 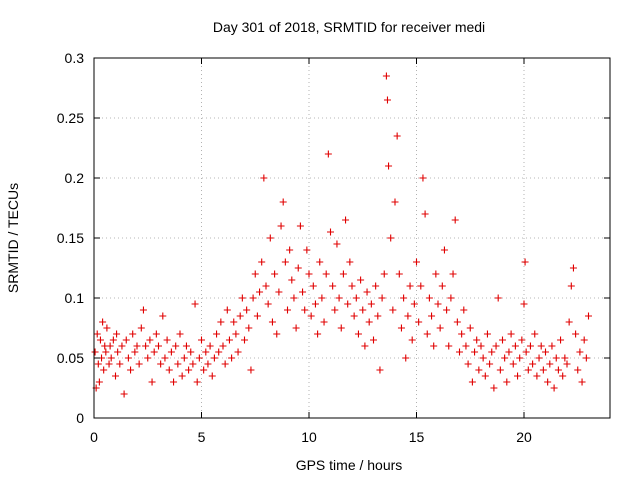 What do you see at coordinates (94, 437) in the screenshot?
I see `x-tick-label: 0` at bounding box center [94, 437].